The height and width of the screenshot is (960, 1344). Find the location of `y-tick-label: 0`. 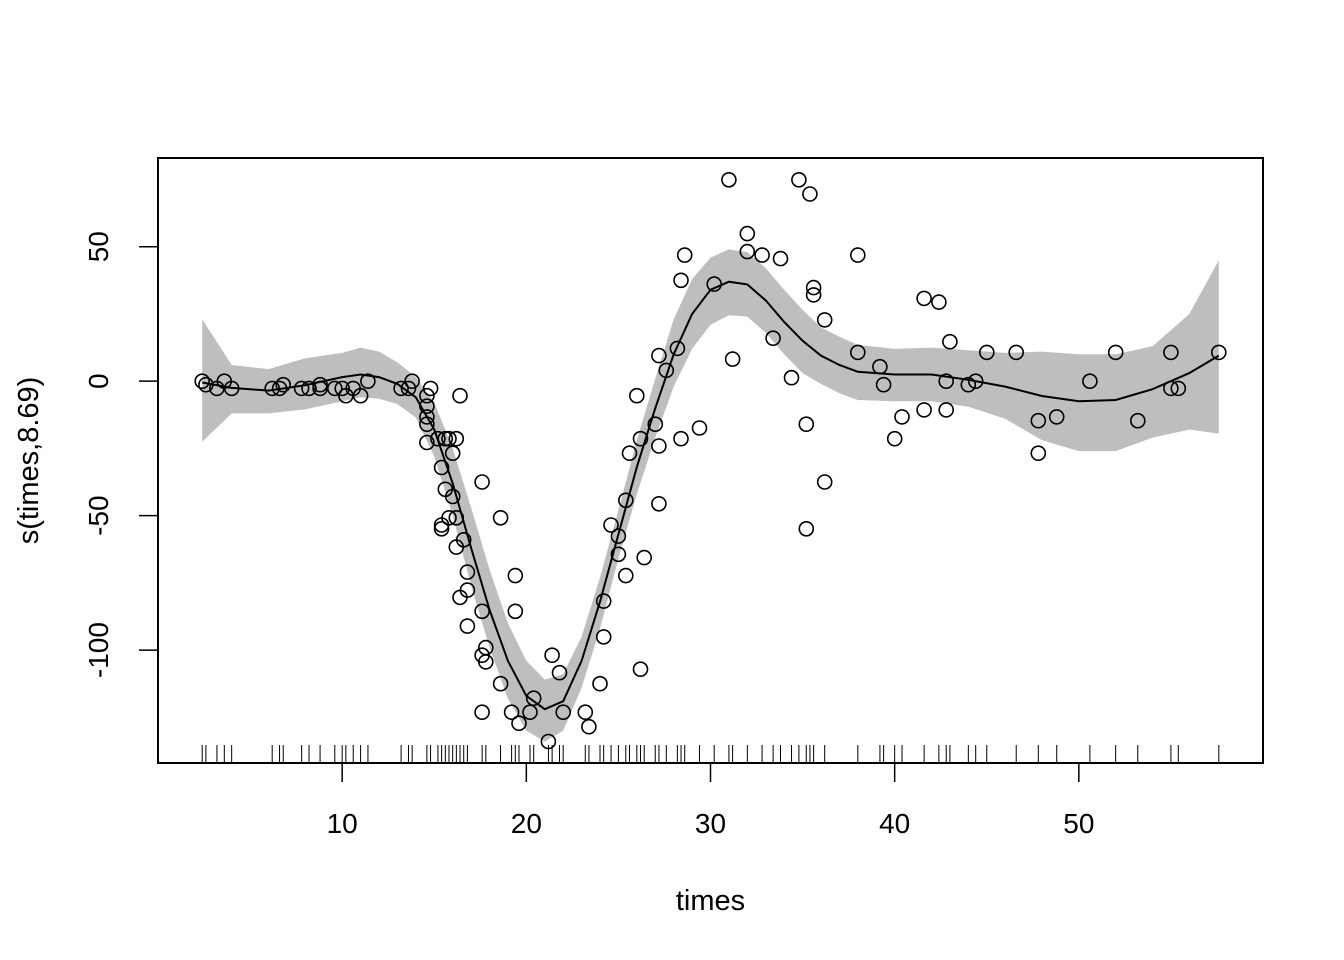

y-tick-label: 0 is located at coordinates (98, 381).